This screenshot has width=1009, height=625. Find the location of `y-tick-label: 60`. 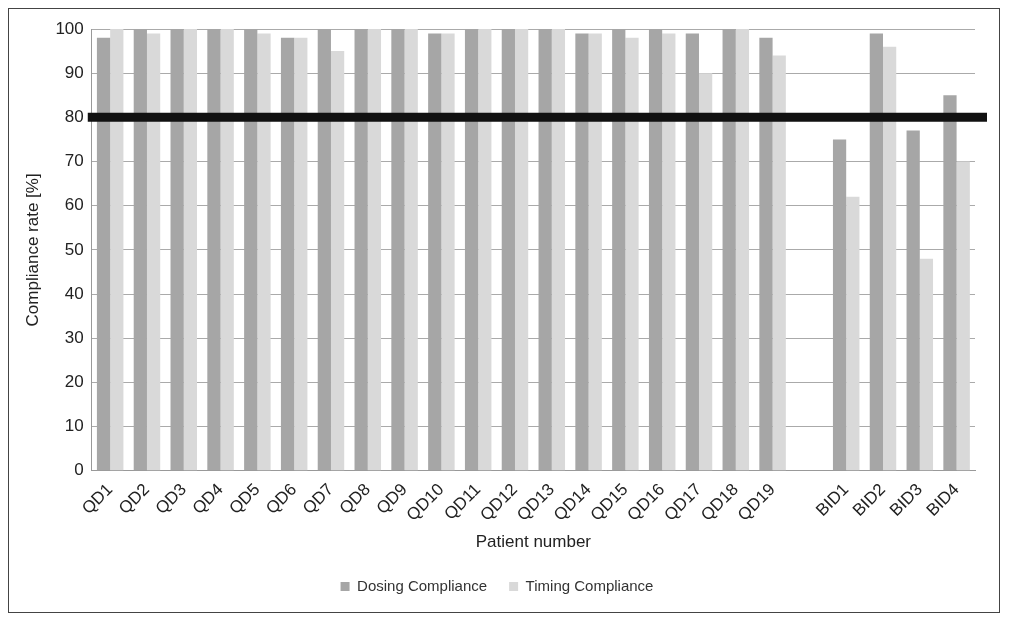

y-tick-label: 60 is located at coordinates (74, 205).